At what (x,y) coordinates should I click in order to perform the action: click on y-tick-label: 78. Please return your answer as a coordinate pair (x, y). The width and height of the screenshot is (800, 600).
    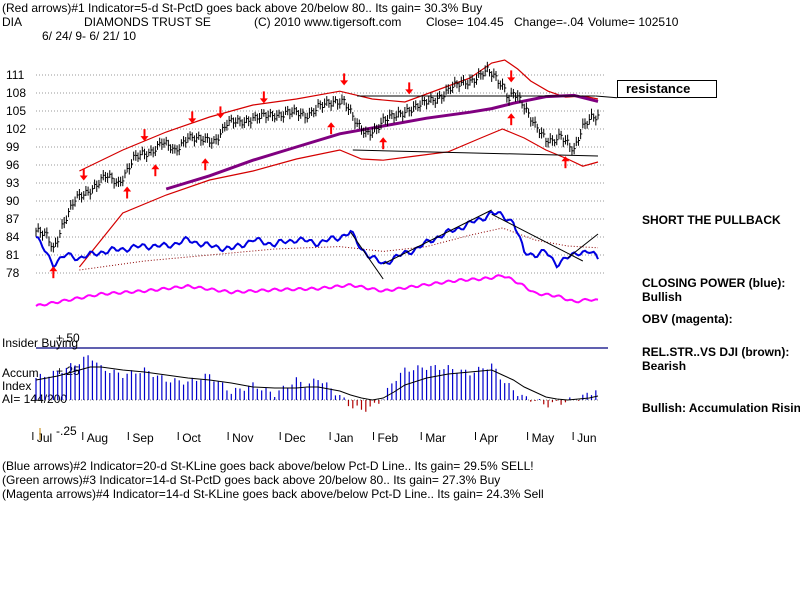
    Looking at the image, I should click on (13, 273).